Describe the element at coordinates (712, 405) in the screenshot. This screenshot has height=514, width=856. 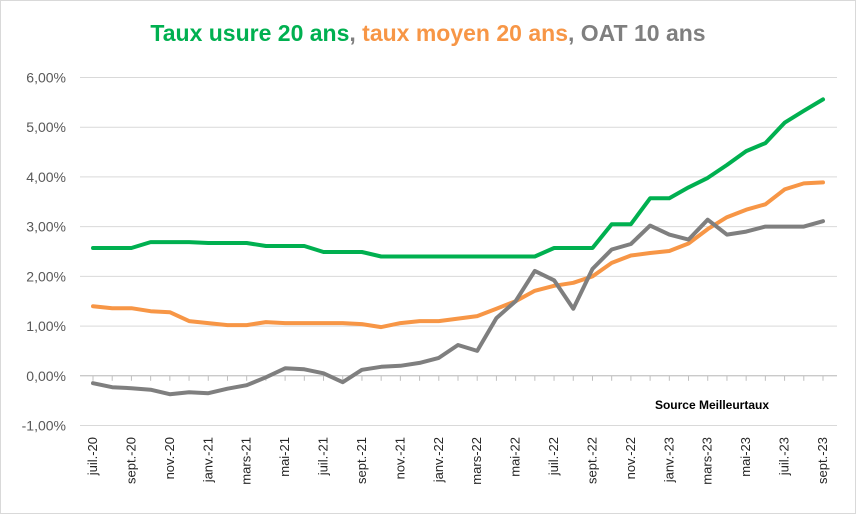
I see `source-annotation: Source Meilleurtaux` at that location.